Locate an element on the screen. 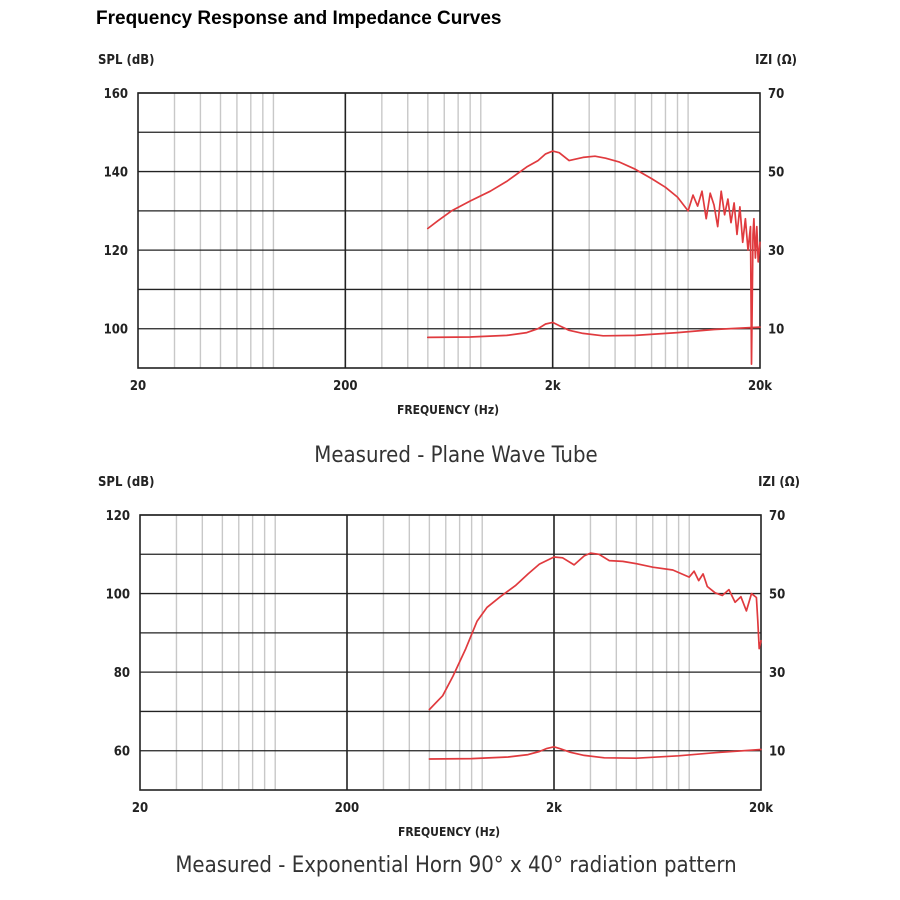  y-tick-label-left: 140 is located at coordinates (116, 173).